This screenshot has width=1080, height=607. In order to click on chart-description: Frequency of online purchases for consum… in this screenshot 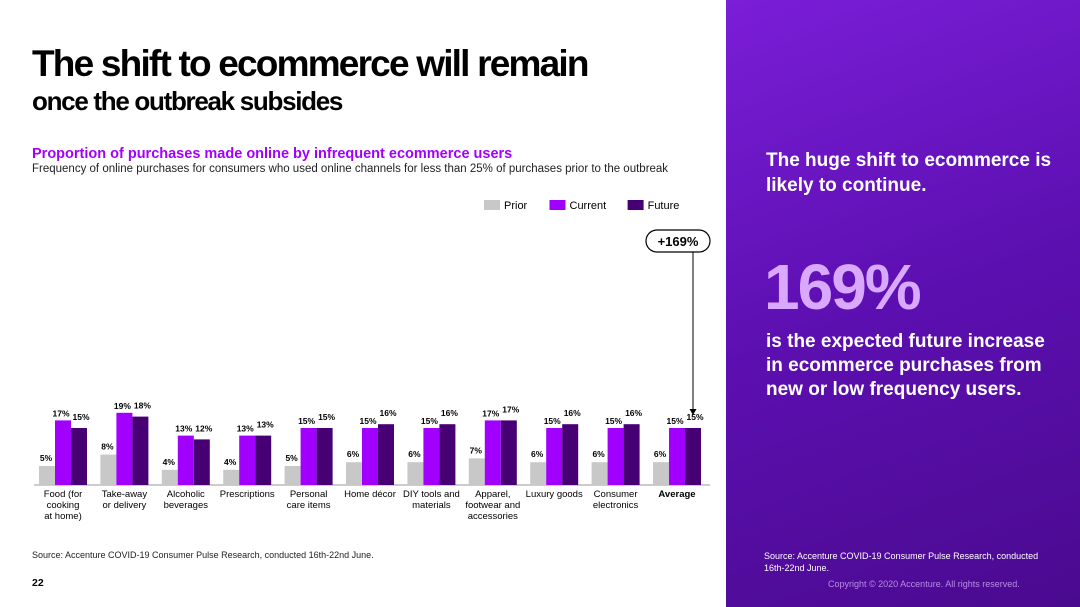, I will do `click(350, 169)`.